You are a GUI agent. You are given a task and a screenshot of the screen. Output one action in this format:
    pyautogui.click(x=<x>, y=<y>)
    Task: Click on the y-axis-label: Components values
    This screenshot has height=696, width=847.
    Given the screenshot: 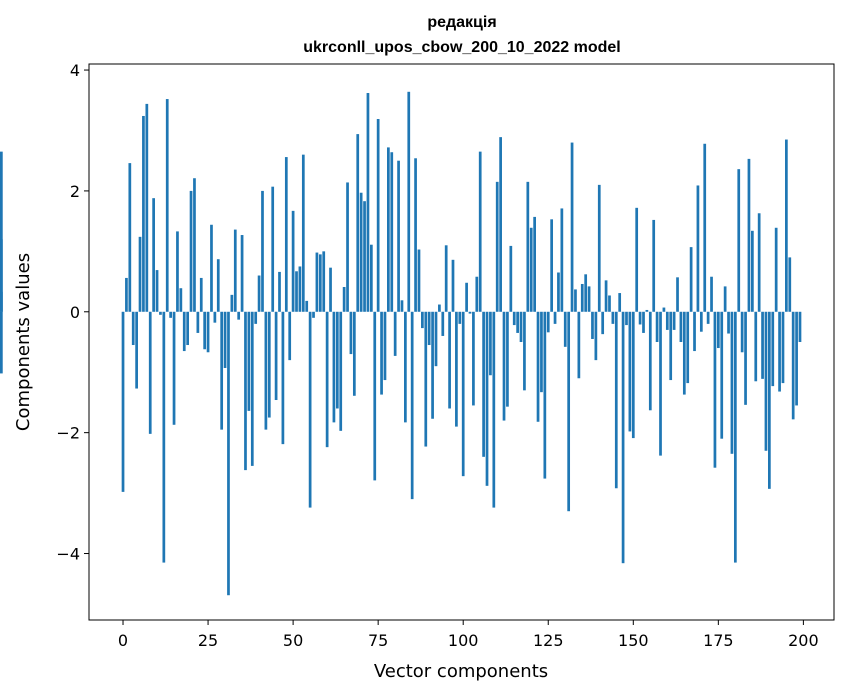 What is the action you would take?
    pyautogui.click(x=23, y=342)
    